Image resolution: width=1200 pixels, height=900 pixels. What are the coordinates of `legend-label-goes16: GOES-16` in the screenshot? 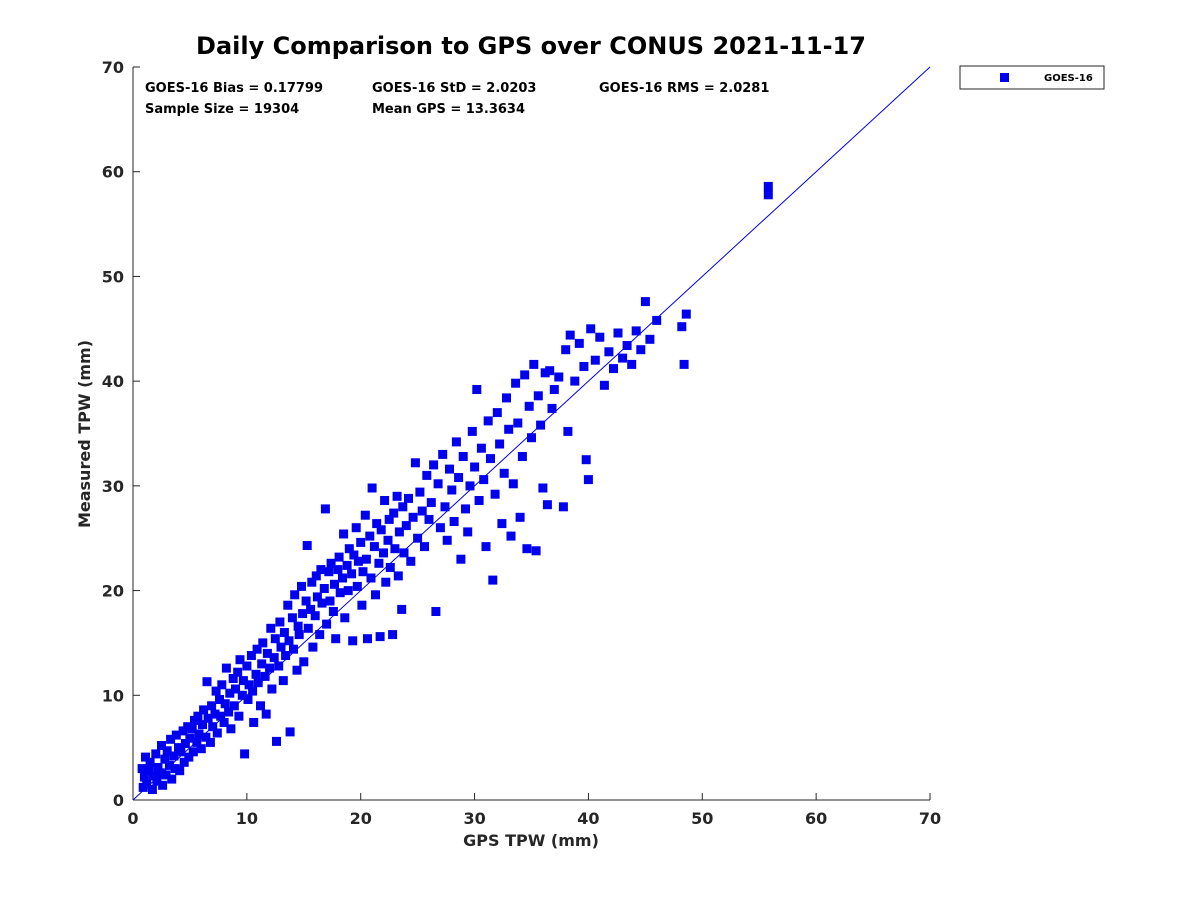 It's located at (1068, 78).